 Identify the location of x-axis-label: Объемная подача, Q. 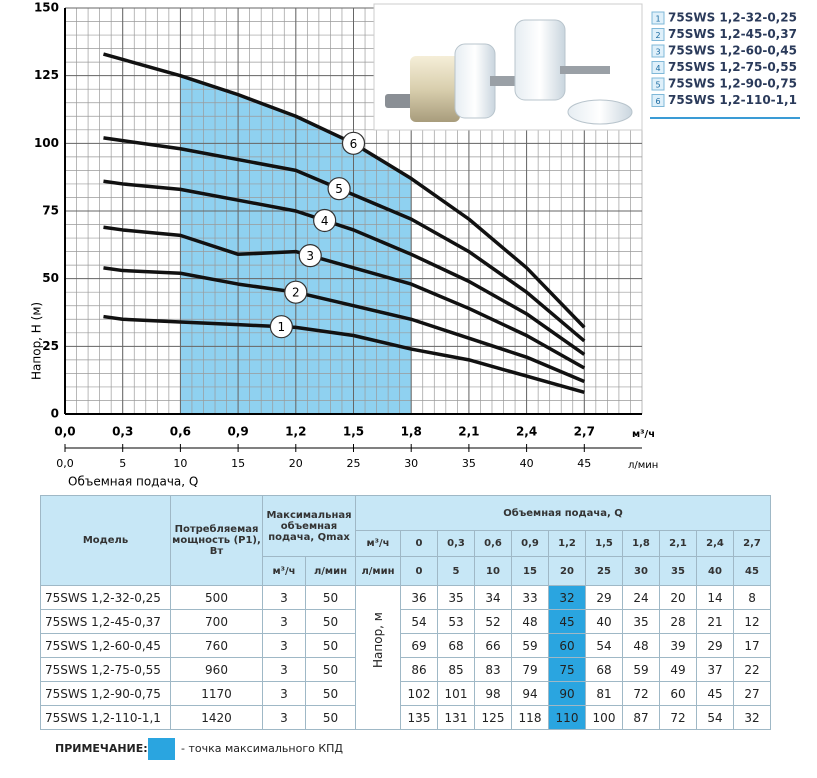
(133, 482).